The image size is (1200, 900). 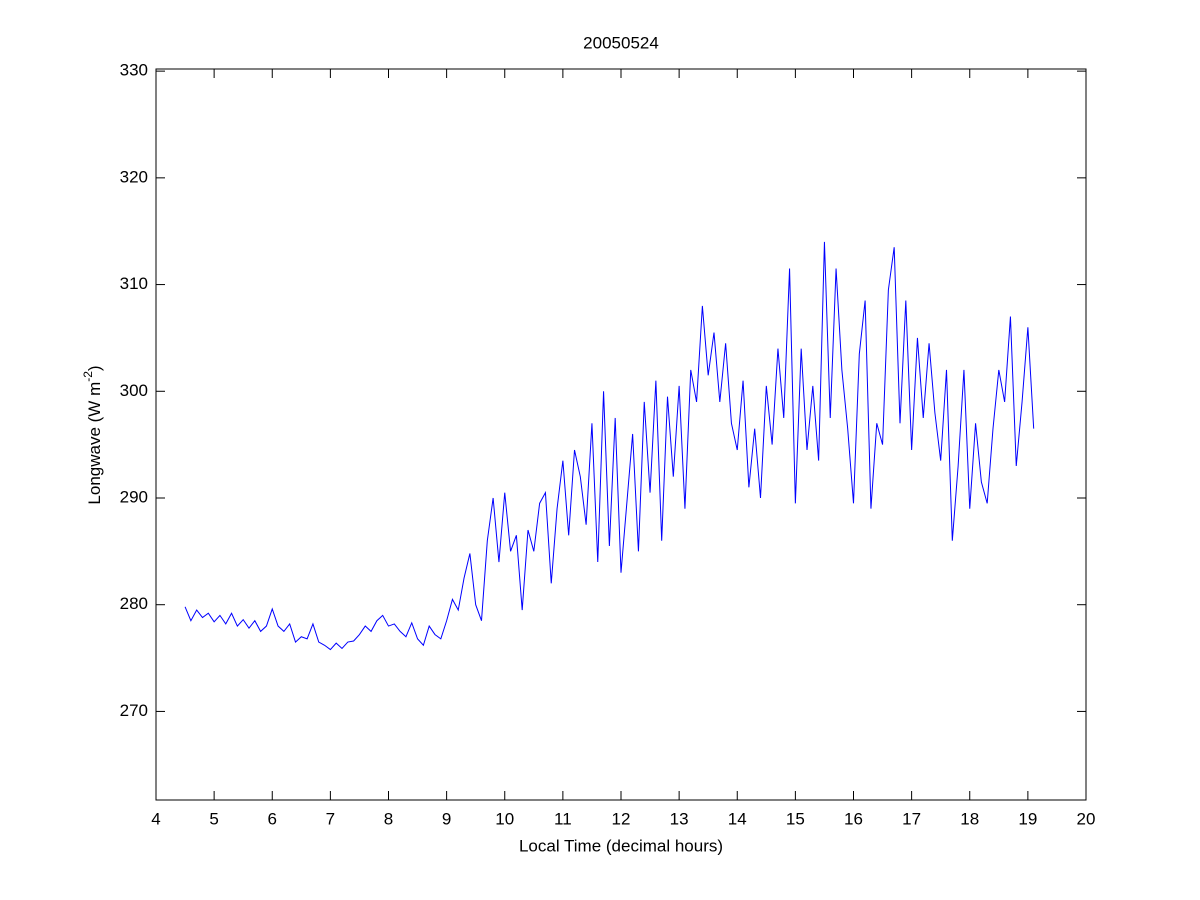 What do you see at coordinates (213, 818) in the screenshot?
I see `x-tick-label: 5` at bounding box center [213, 818].